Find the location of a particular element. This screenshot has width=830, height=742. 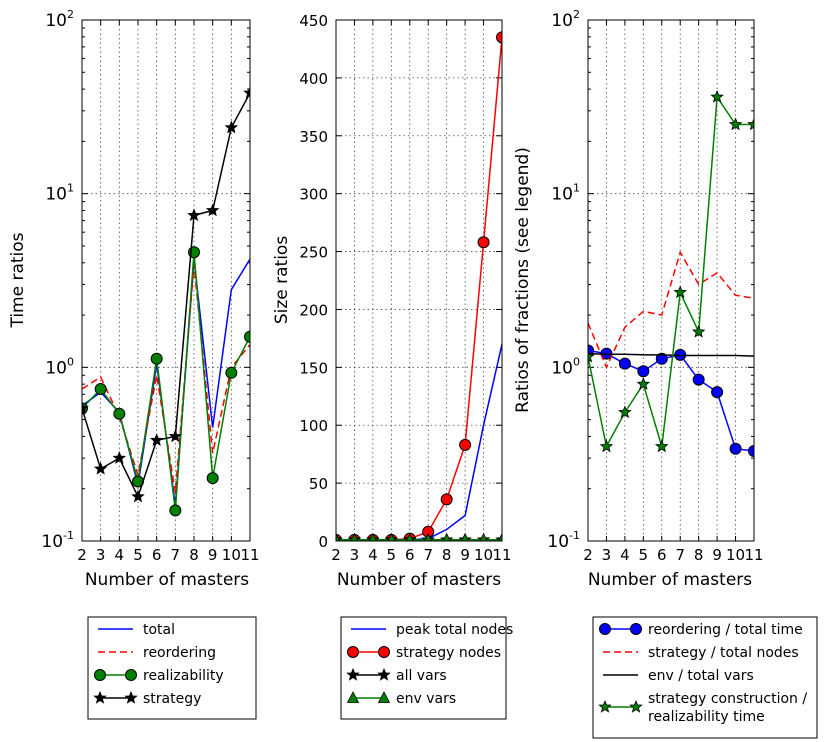

time-xticklabel-4: 4 is located at coordinates (120, 555).